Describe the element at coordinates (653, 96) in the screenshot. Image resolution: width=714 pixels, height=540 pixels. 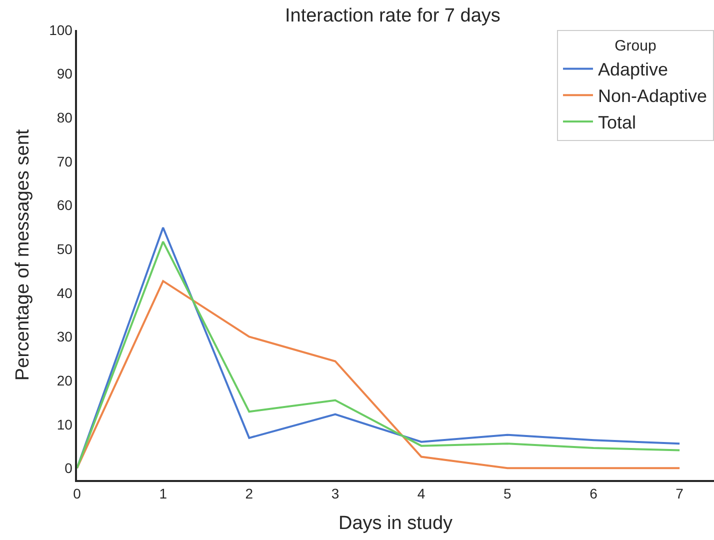
I see `legend-label: Non-Adaptive` at that location.